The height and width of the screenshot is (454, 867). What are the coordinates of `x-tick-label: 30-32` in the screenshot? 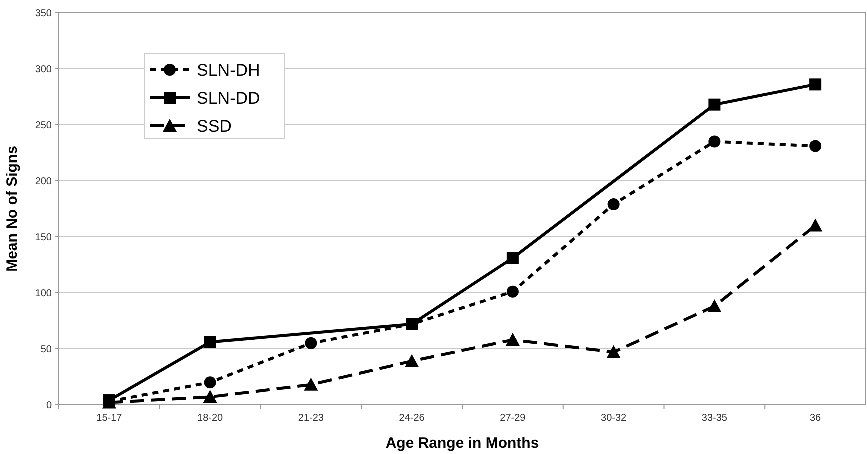 It's located at (614, 418).